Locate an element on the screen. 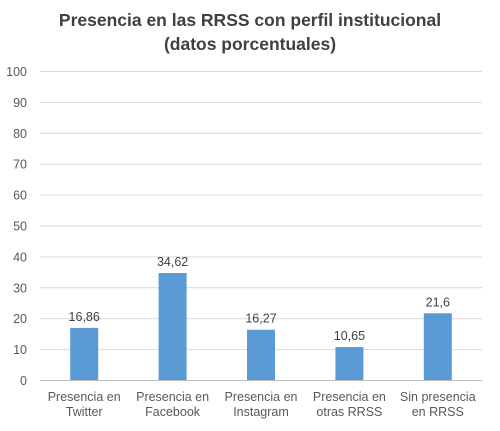 Image resolution: width=500 pixels, height=431 pixels. y-tick-label: 90 is located at coordinates (20, 103).